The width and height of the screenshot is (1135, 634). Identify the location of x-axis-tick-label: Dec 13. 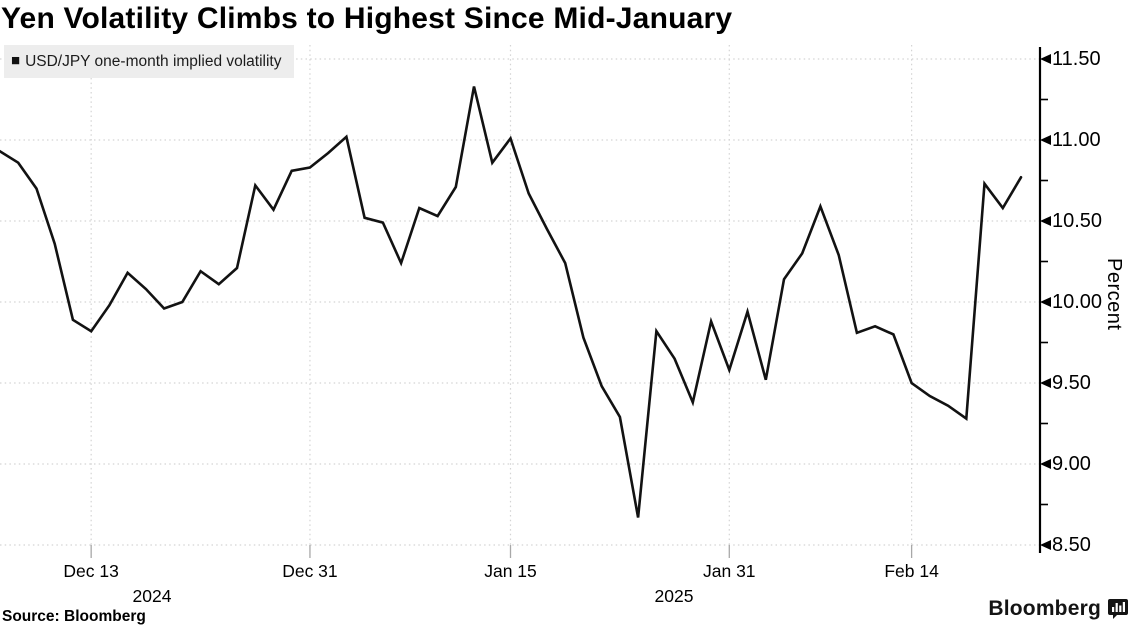
(91, 571).